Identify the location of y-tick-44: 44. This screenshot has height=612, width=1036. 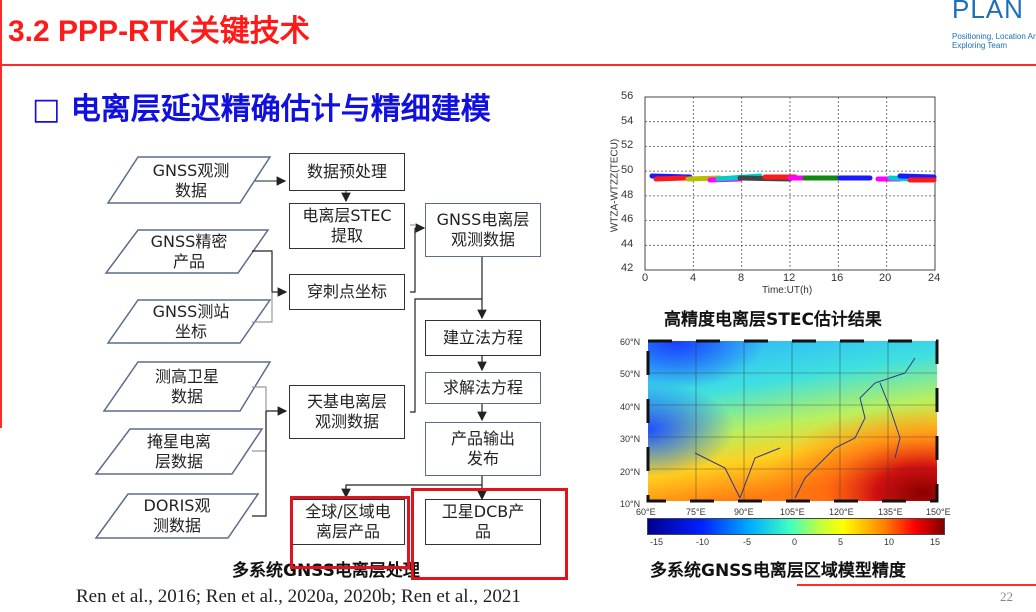
(627, 244).